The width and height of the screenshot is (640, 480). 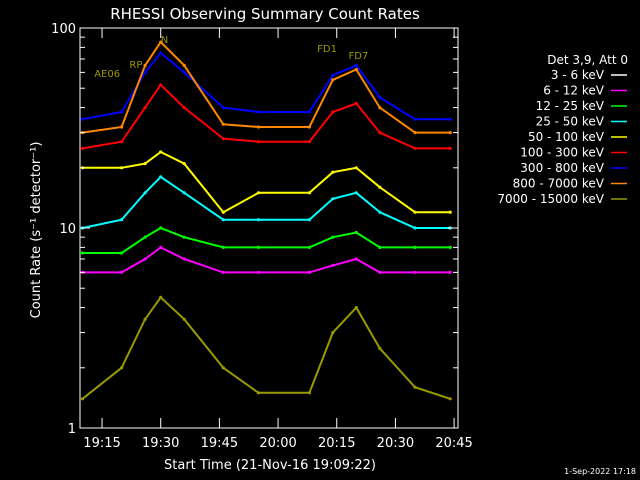 I want to click on legend-entry-label: 7000 - 15000 keV, so click(x=550, y=199).